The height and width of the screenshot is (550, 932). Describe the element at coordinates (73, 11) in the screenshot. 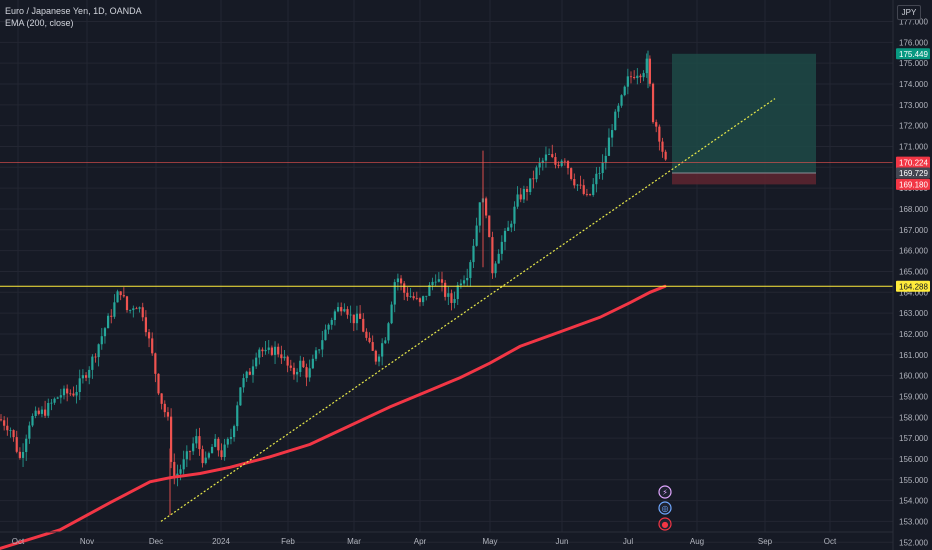

I see `symbol-title: Euro / Japanese Yen, 1D, OANDA` at that location.